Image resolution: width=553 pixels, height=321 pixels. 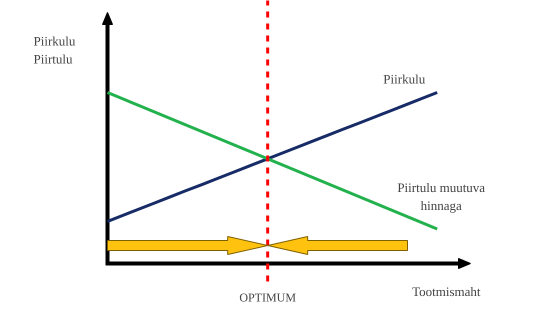 What do you see at coordinates (441, 196) in the screenshot?
I see `series-label: Piirtulu muutuva hinnaga` at bounding box center [441, 196].